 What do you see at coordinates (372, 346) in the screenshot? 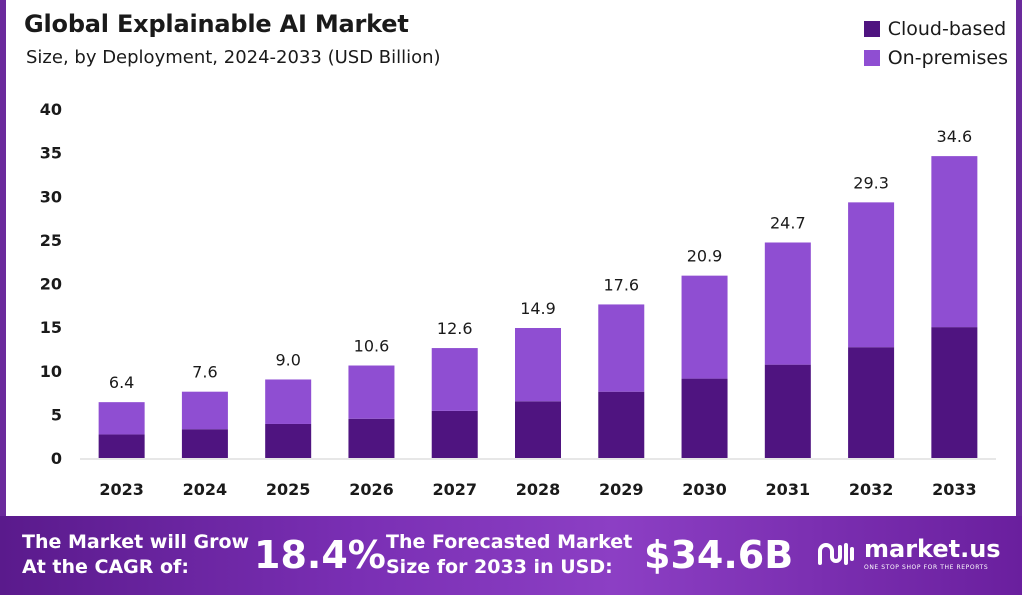
I see `bar-total-label: 10.6` at bounding box center [372, 346].